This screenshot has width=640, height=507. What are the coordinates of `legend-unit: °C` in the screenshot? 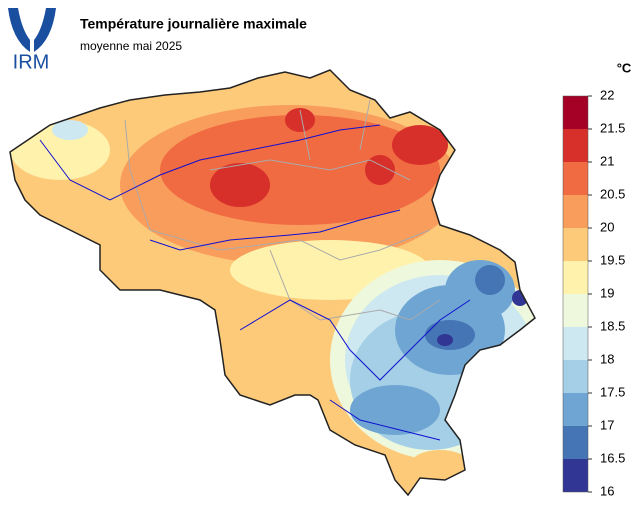 It's located at (624, 67).